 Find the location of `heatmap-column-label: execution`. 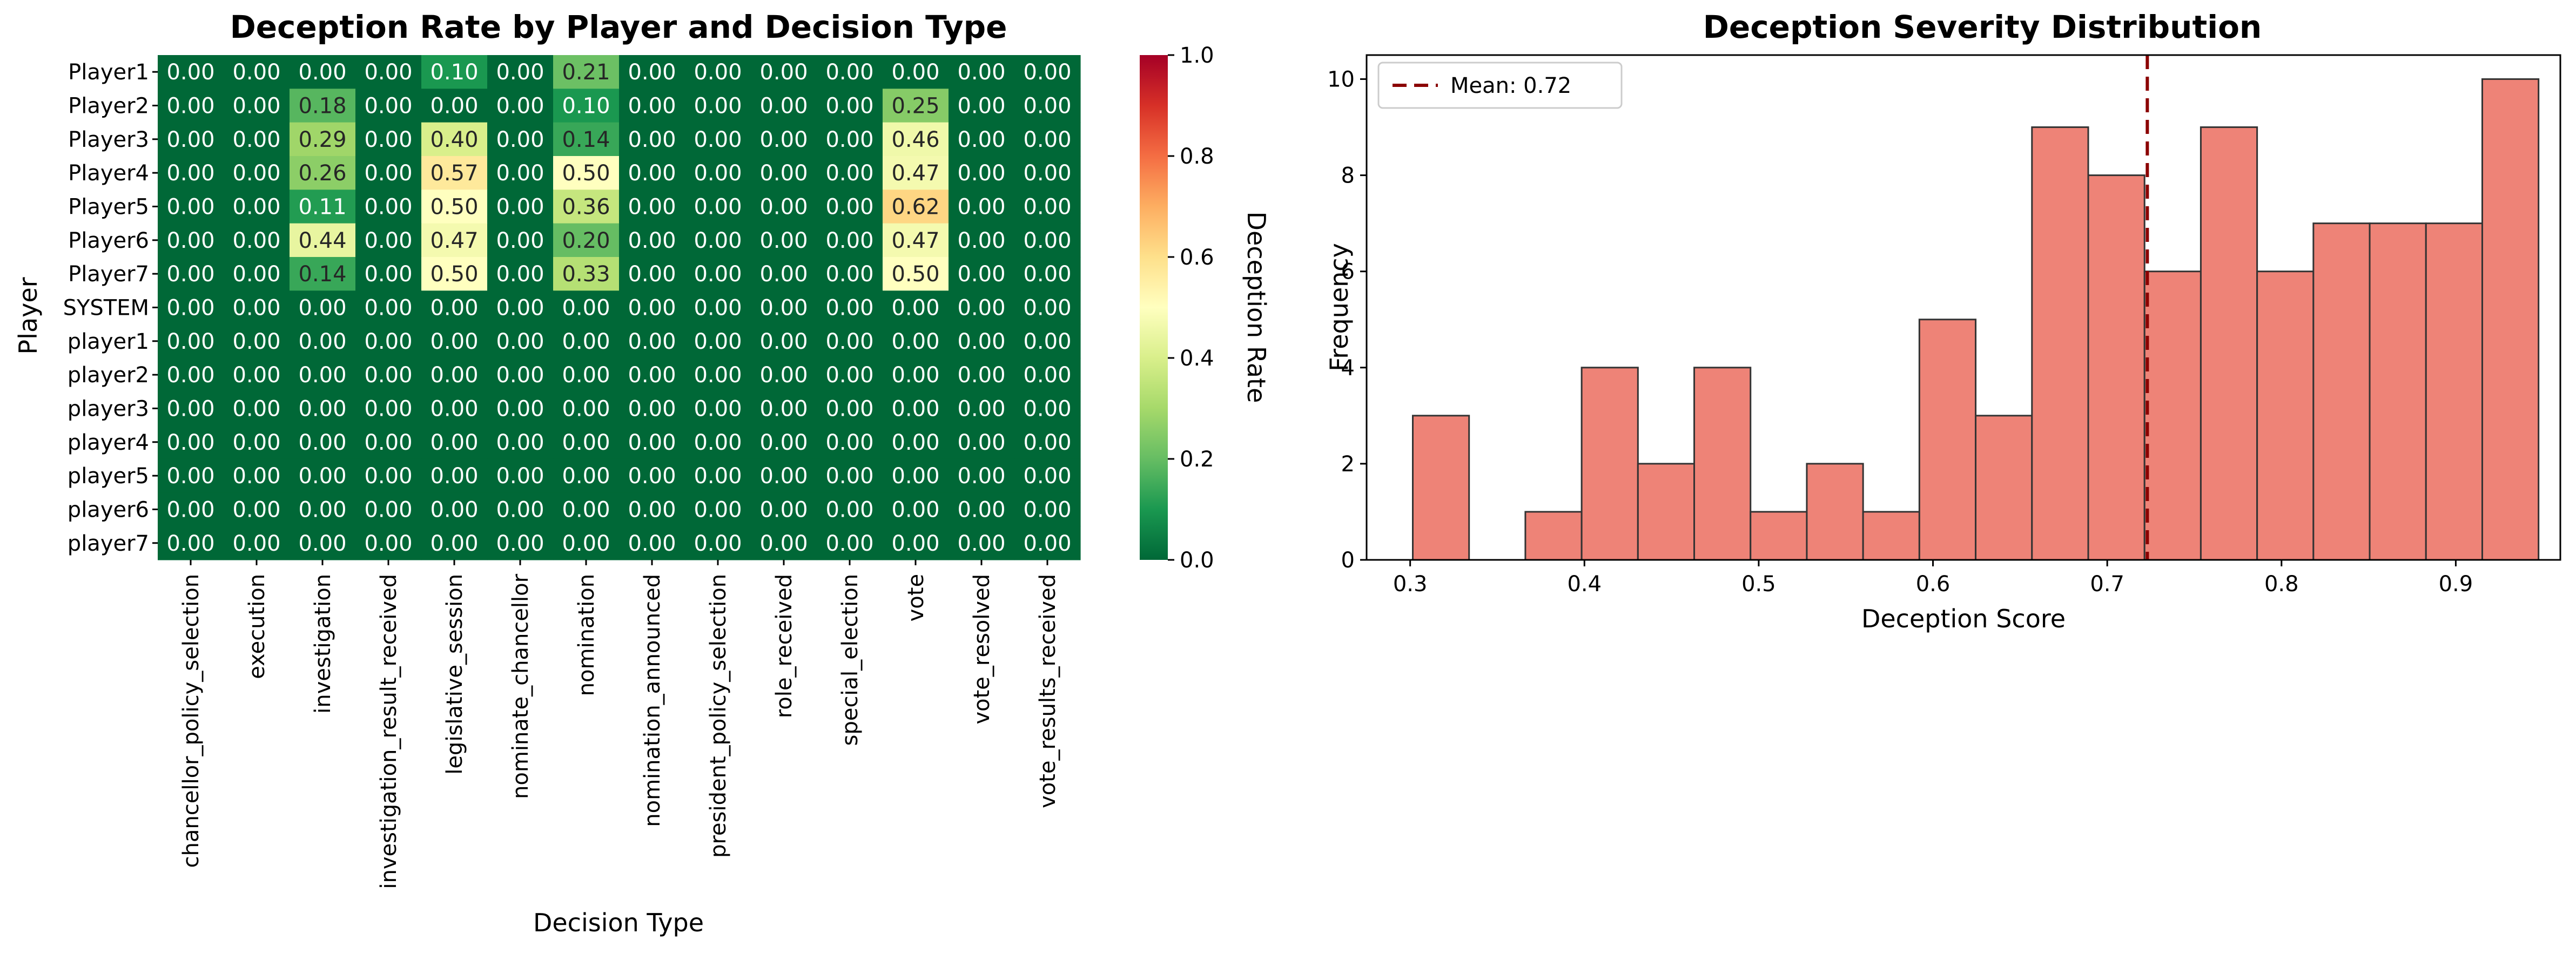

heatmap-column-label: execution is located at coordinates (257, 626).